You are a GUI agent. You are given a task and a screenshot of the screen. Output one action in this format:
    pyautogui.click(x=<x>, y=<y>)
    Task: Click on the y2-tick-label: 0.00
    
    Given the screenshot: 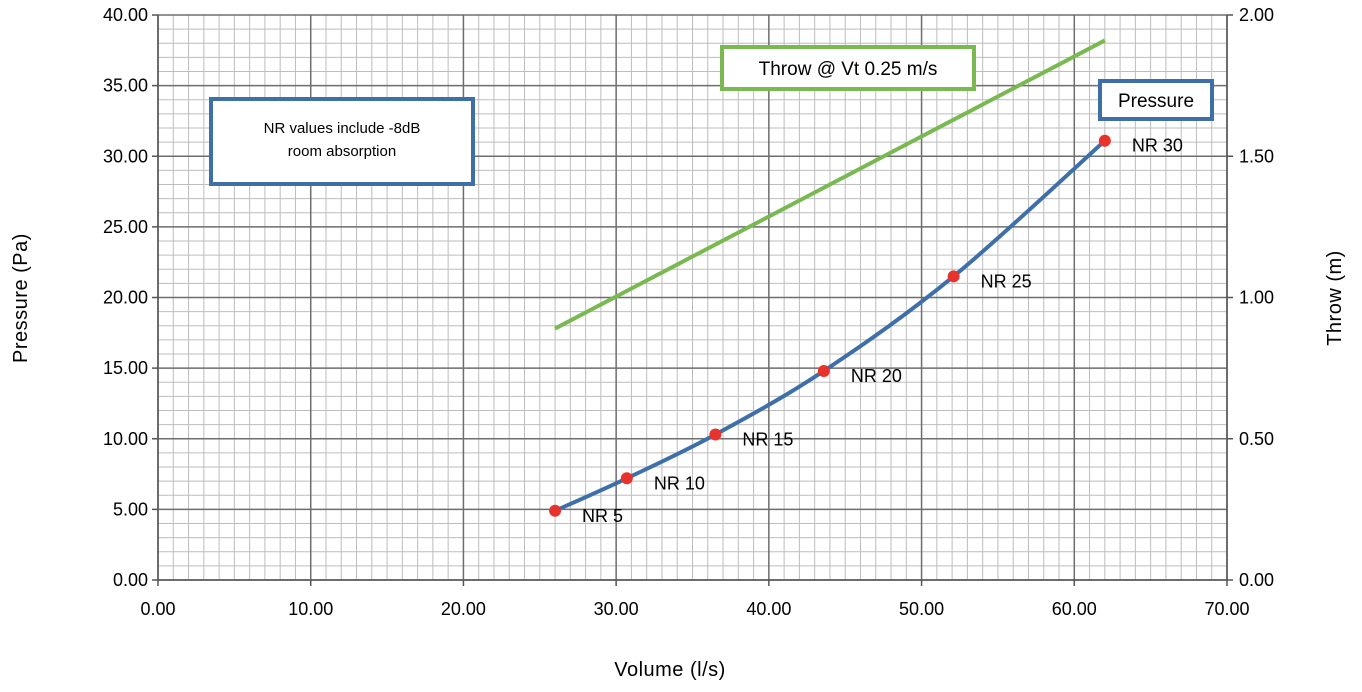 What is the action you would take?
    pyautogui.click(x=1256, y=580)
    